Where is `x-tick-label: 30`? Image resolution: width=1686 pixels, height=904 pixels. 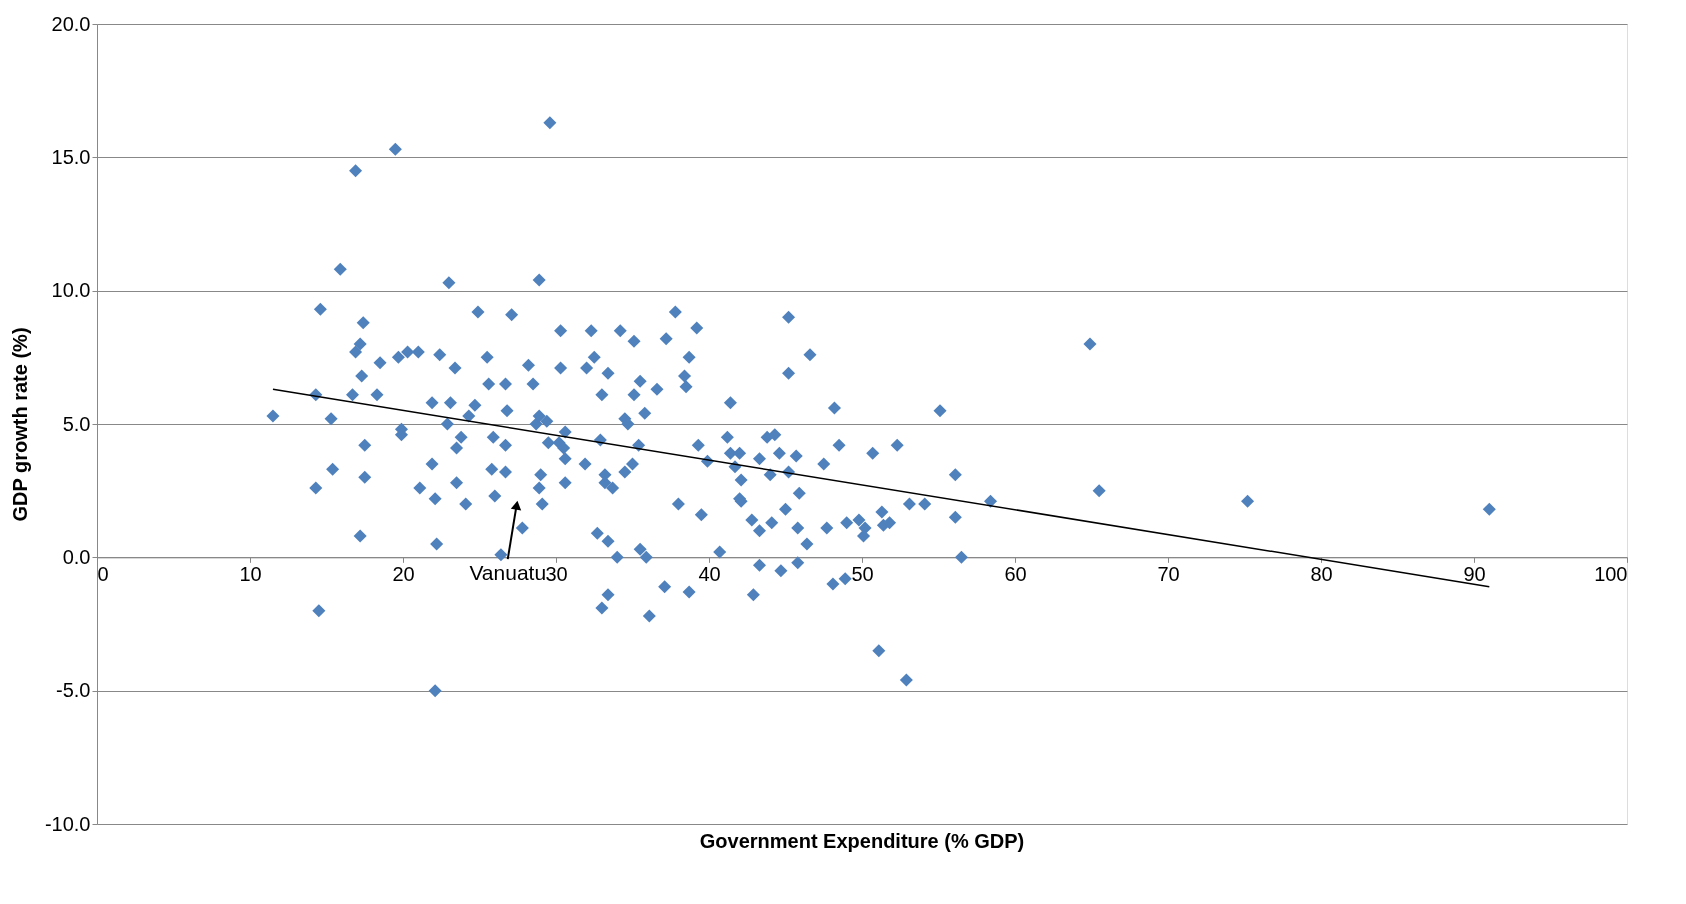
x-tick-label: 30 is located at coordinates (556, 573).